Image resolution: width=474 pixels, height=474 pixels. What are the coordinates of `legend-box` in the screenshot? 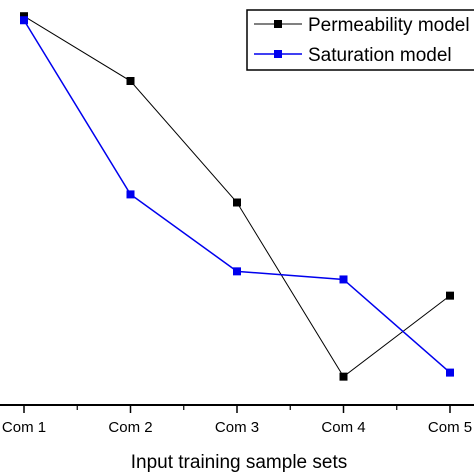 It's located at (360, 40).